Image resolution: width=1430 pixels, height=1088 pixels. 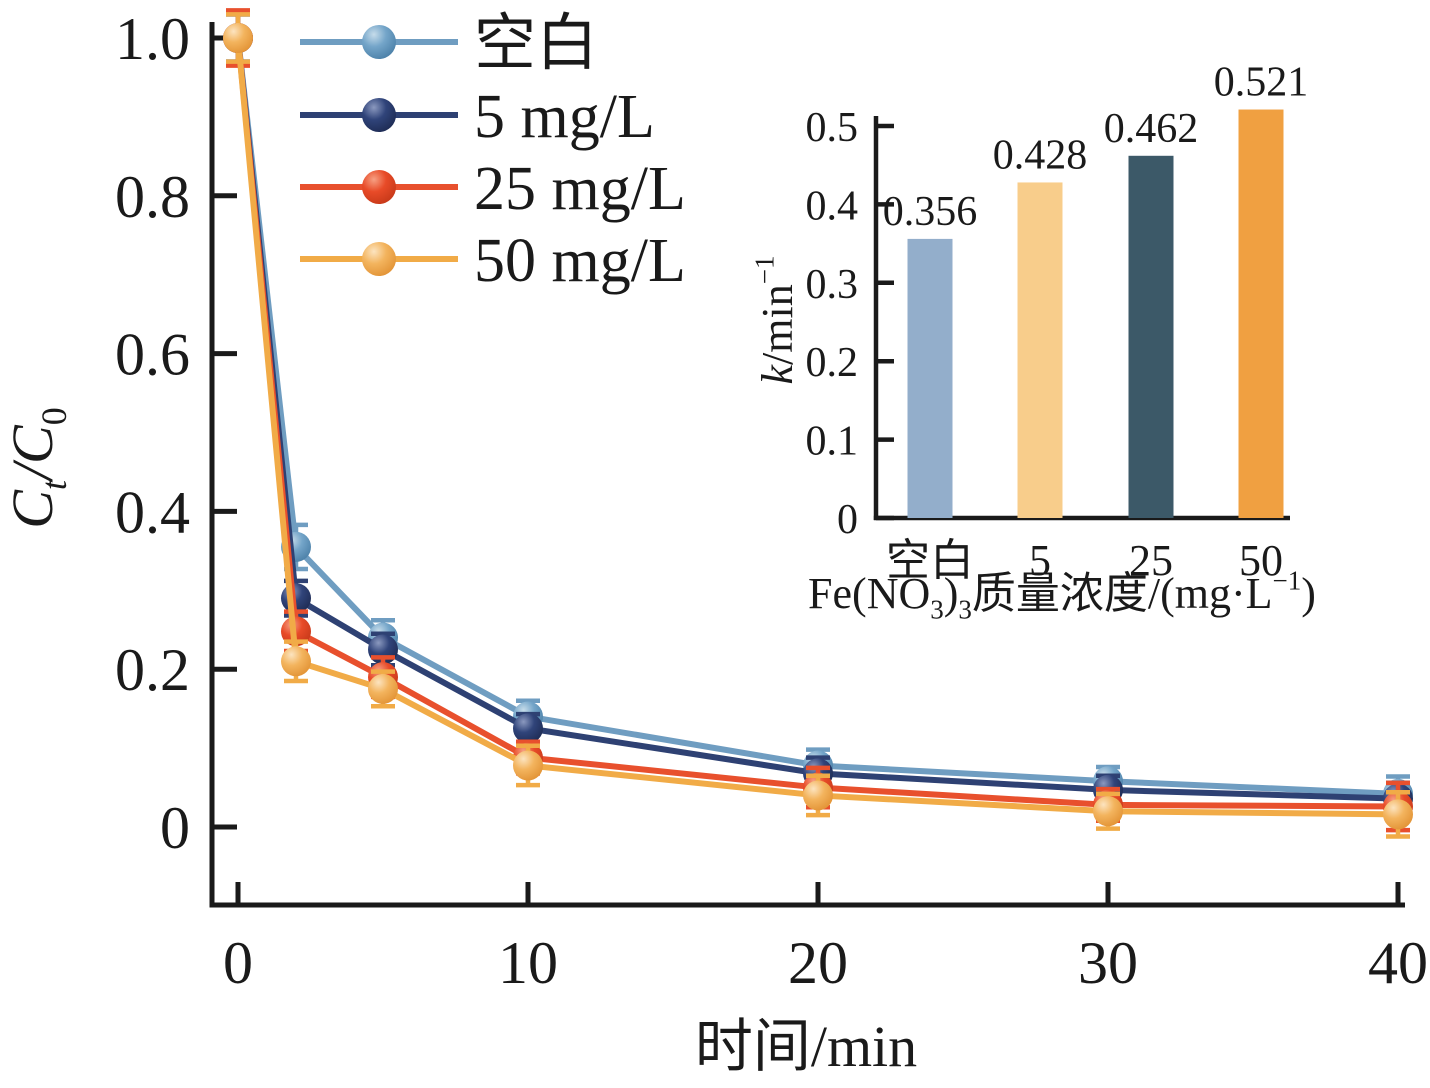 I want to click on x-axis-tick-label: 0, so click(x=238, y=963).